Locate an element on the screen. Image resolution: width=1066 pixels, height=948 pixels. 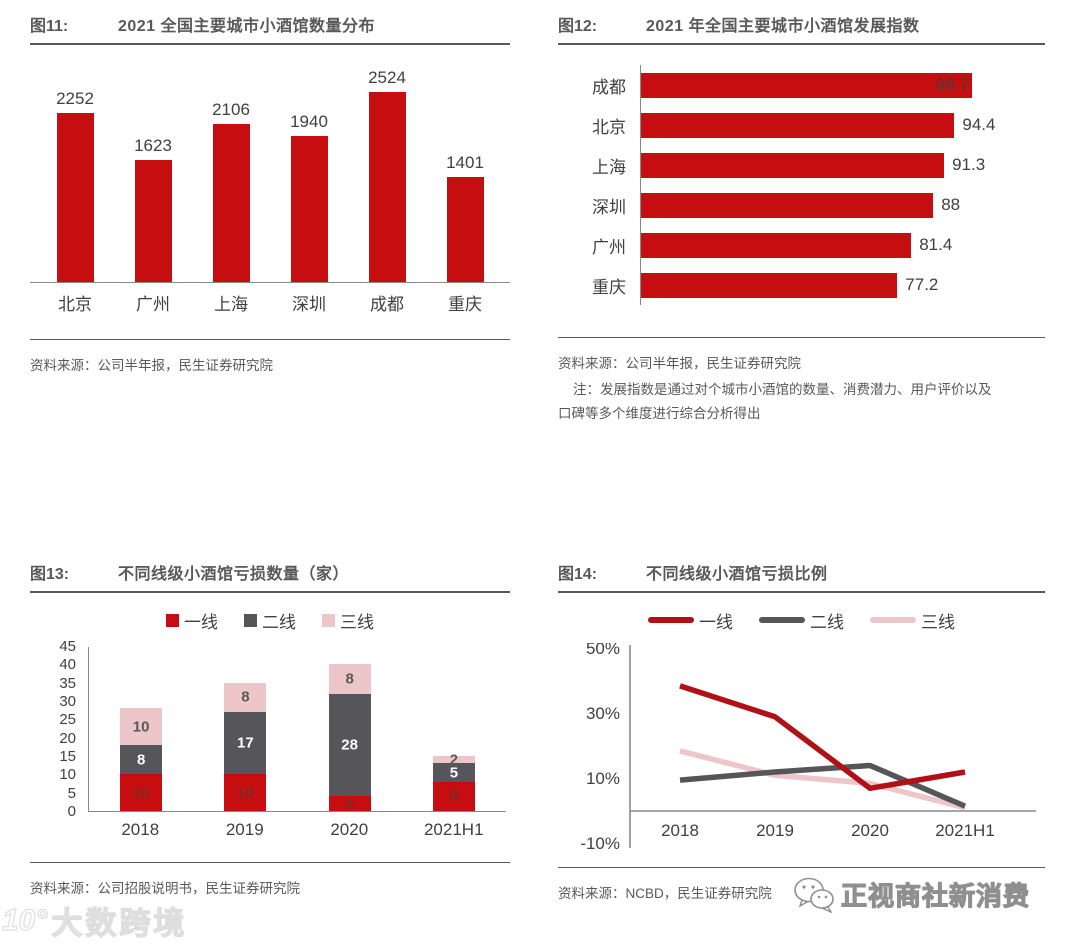
segment-value-label: 2 is located at coordinates (454, 760).